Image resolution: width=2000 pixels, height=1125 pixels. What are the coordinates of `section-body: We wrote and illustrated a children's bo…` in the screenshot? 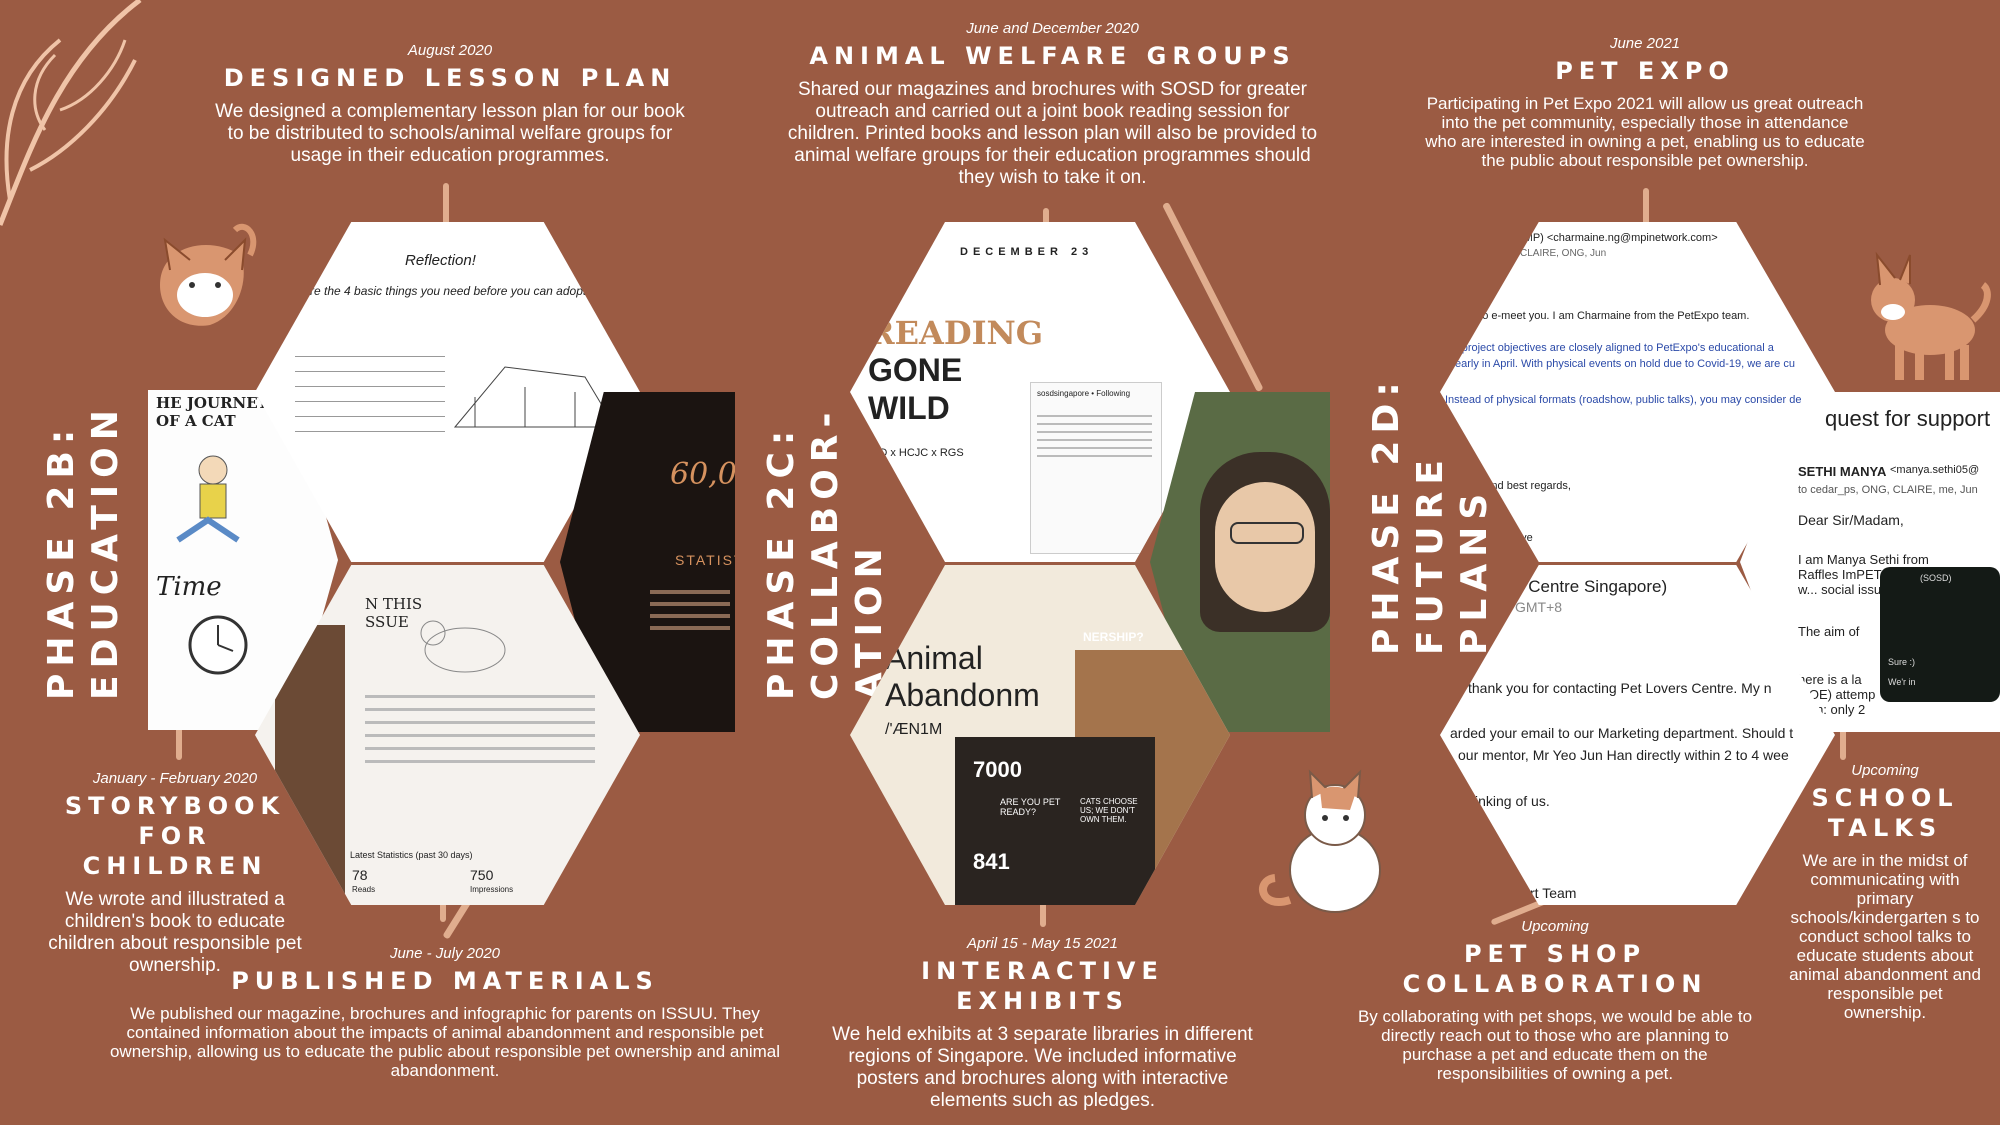 It's located at (175, 932).